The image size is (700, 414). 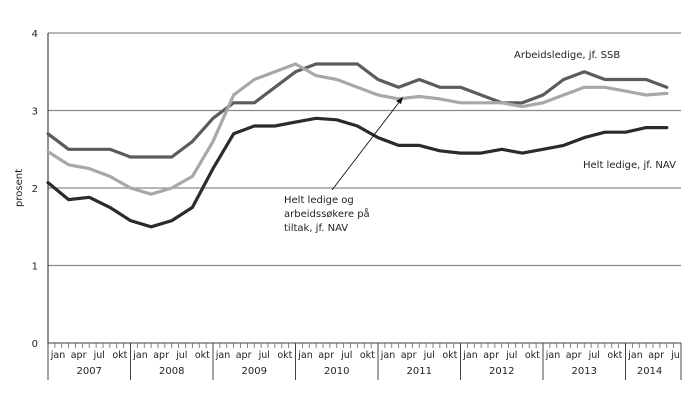 I want to click on y-tick-label: 0, so click(x=35, y=344).